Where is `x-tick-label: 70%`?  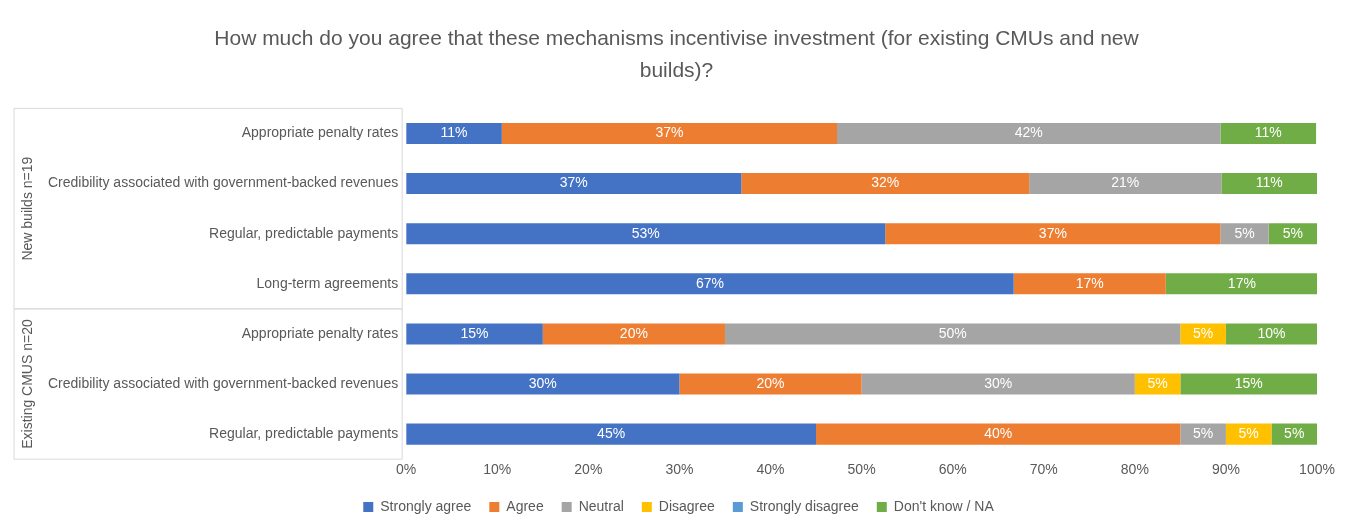 x-tick-label: 70% is located at coordinates (1043, 469).